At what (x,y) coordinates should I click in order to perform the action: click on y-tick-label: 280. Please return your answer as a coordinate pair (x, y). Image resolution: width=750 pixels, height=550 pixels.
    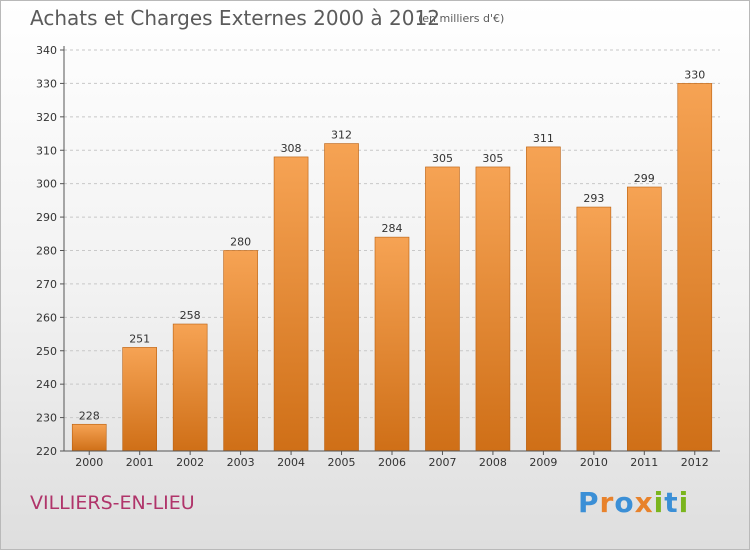
    Looking at the image, I should click on (46, 251).